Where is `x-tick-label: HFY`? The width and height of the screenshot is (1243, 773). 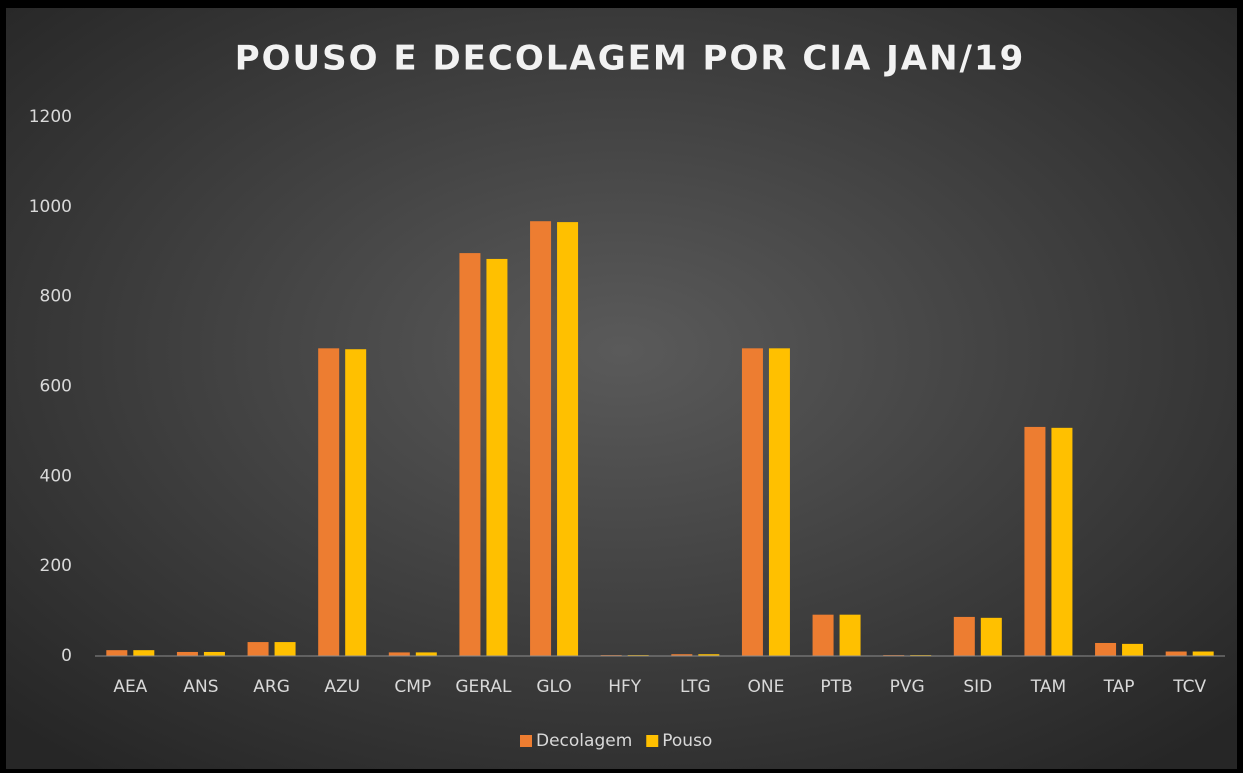
x-tick-label: HFY is located at coordinates (625, 687).